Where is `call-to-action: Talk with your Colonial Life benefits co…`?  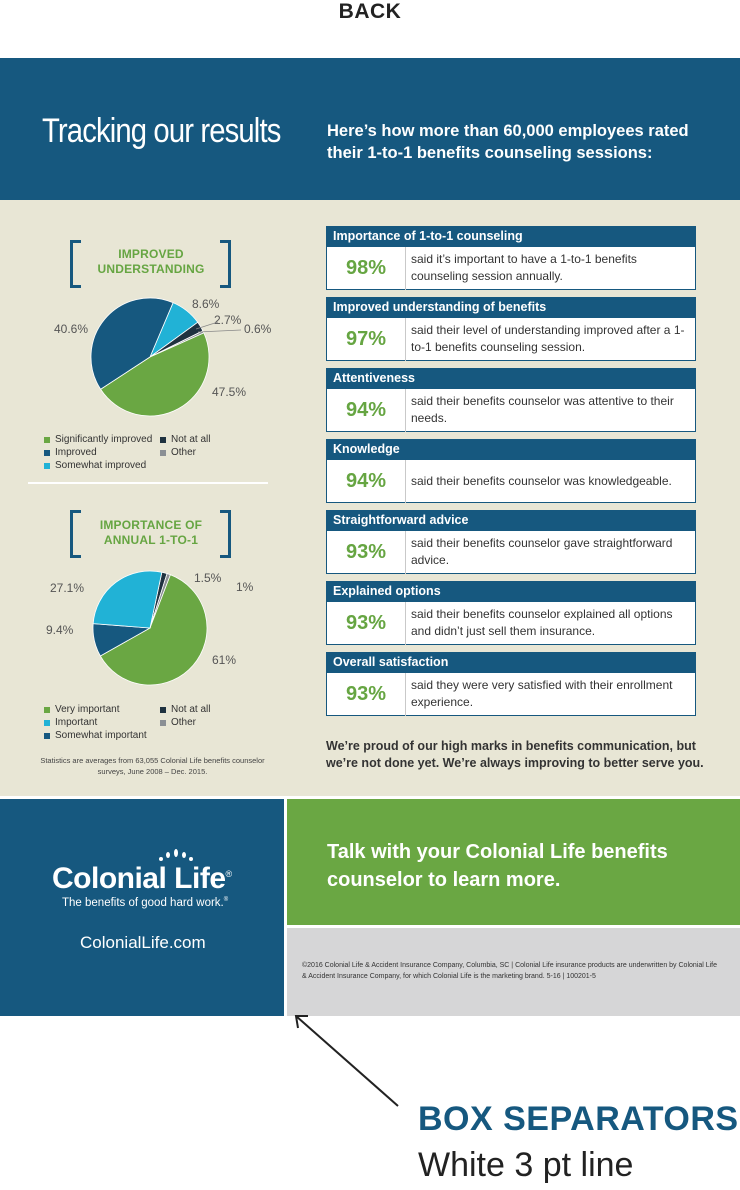 call-to-action: Talk with your Colonial Life benefits co… is located at coordinates (497, 866).